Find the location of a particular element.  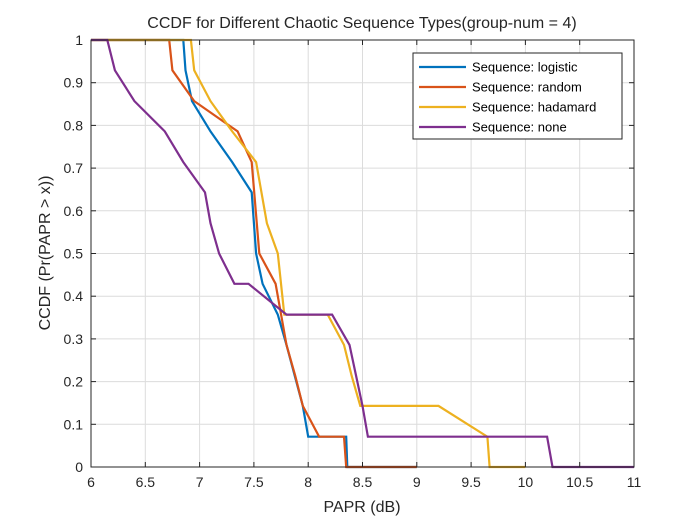

x-tick-label: 10 is located at coordinates (526, 482).